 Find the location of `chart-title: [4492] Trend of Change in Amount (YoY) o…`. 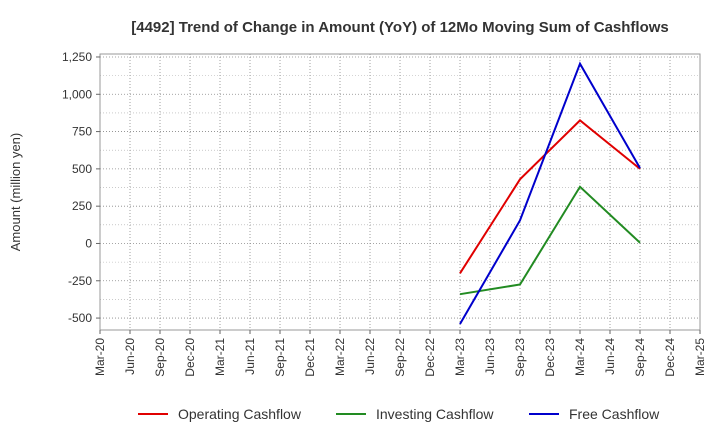

chart-title: [4492] Trend of Change in Amount (YoY) o… is located at coordinates (400, 27).